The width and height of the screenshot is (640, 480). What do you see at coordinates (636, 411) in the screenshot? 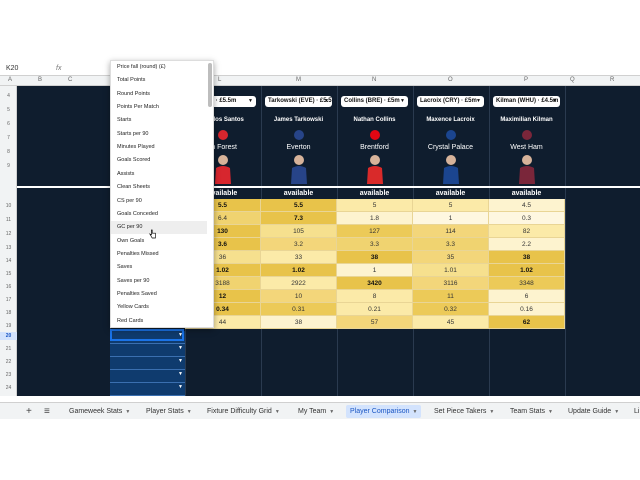
I see `sheet-tab: Li` at bounding box center [636, 411].